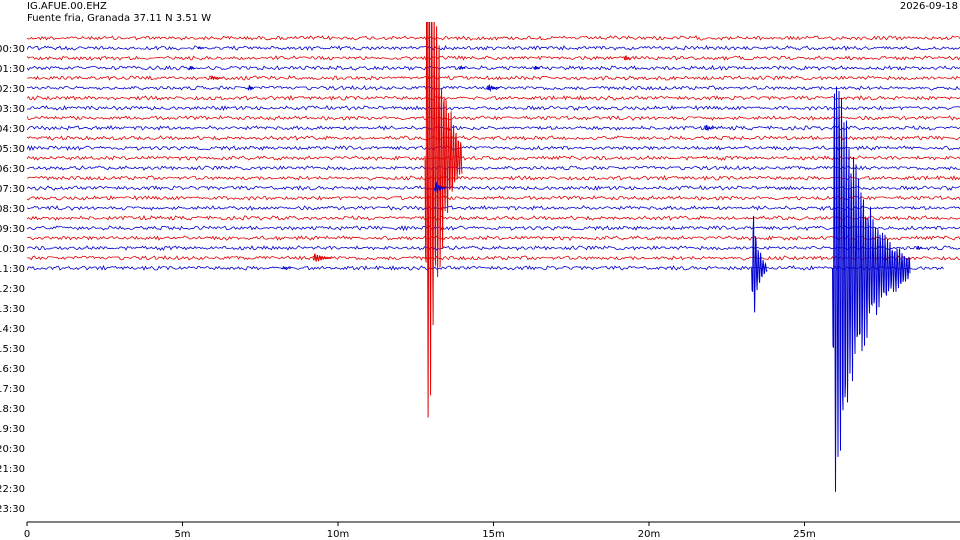 The image size is (960, 540). What do you see at coordinates (12, 329) in the screenshot?
I see `y-tick-label: 14:30` at bounding box center [12, 329].